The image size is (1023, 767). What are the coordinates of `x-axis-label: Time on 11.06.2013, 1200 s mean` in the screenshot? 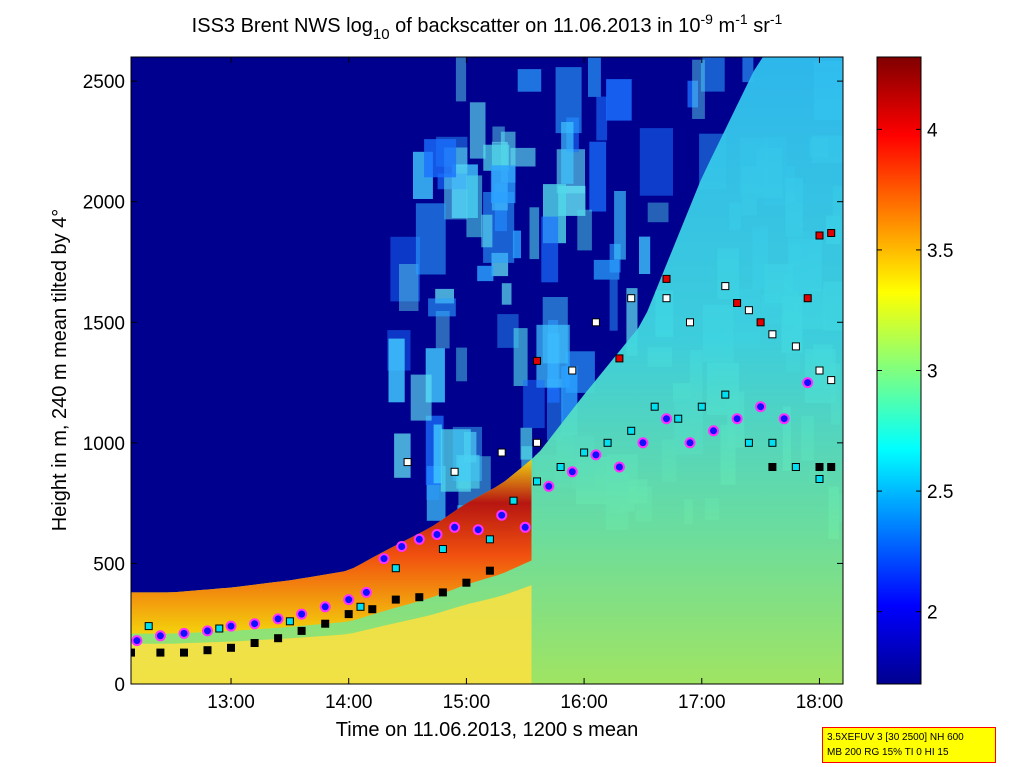 It's located at (487, 730).